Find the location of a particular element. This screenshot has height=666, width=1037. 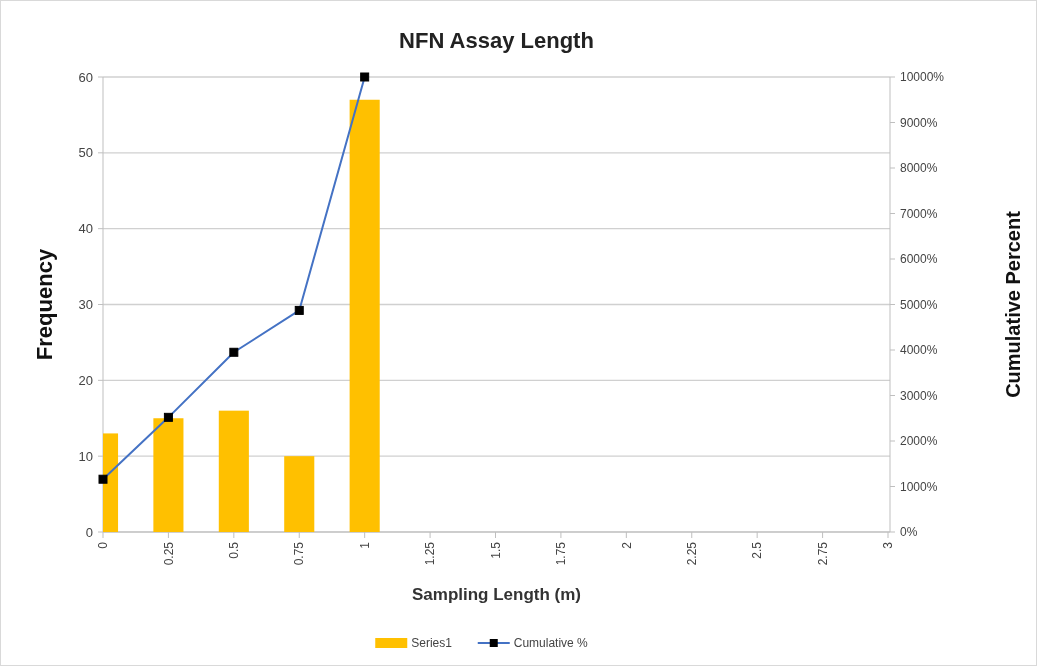

x-tick-label: 2.25 is located at coordinates (691, 553).